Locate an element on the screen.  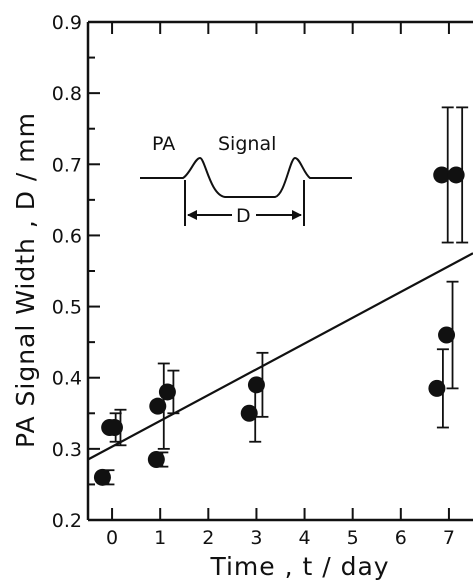
y-tick-label: 0.6 is located at coordinates (67, 236).